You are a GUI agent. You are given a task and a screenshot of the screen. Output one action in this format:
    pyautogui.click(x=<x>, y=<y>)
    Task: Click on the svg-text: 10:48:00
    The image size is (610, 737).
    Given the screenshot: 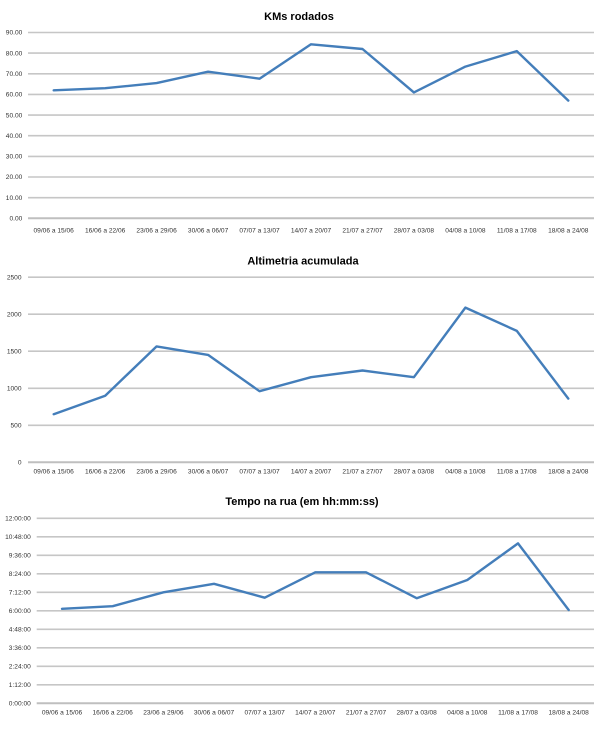 What is the action you would take?
    pyautogui.click(x=18, y=537)
    